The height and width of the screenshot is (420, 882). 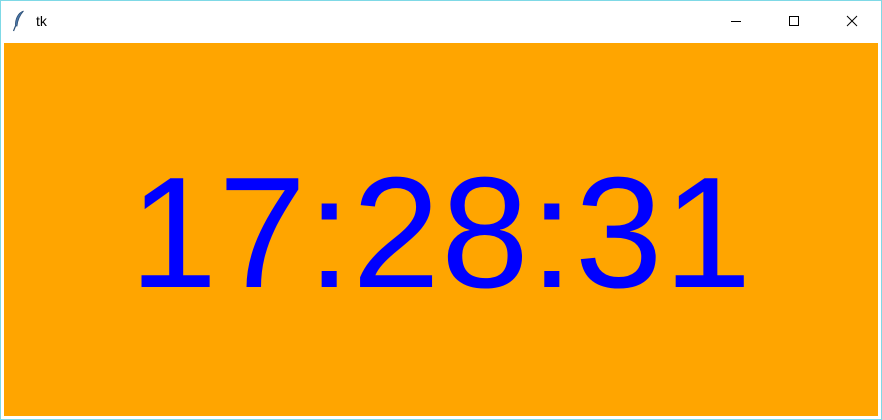 I want to click on window-controls, so click(x=794, y=21).